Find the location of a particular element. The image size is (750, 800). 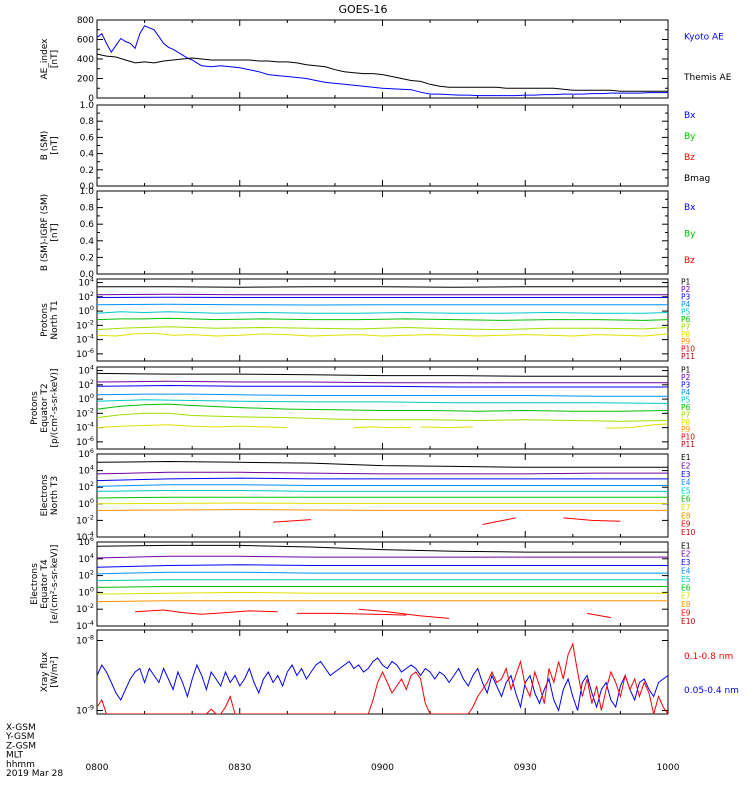

y-axis-label: [nT] is located at coordinates (55, 145).